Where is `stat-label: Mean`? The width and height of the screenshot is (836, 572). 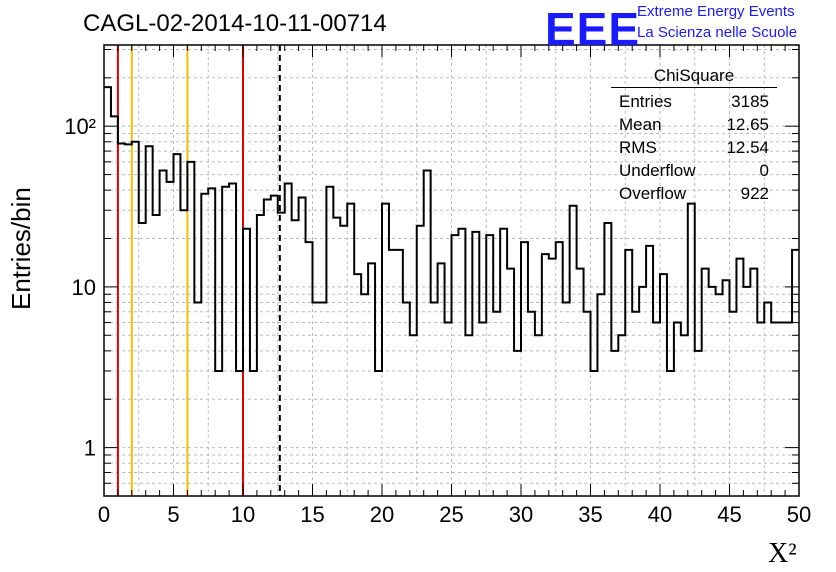 stat-label: Mean is located at coordinates (640, 124).